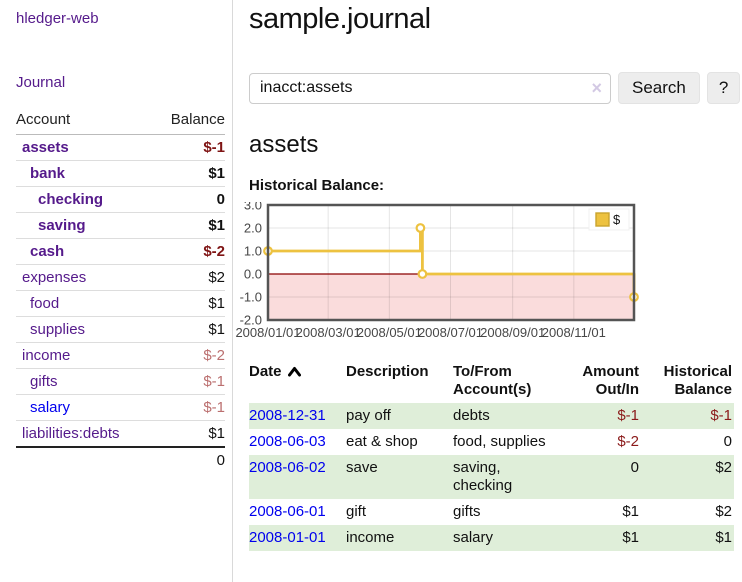  I want to click on account-row: saving $1, so click(120, 226).